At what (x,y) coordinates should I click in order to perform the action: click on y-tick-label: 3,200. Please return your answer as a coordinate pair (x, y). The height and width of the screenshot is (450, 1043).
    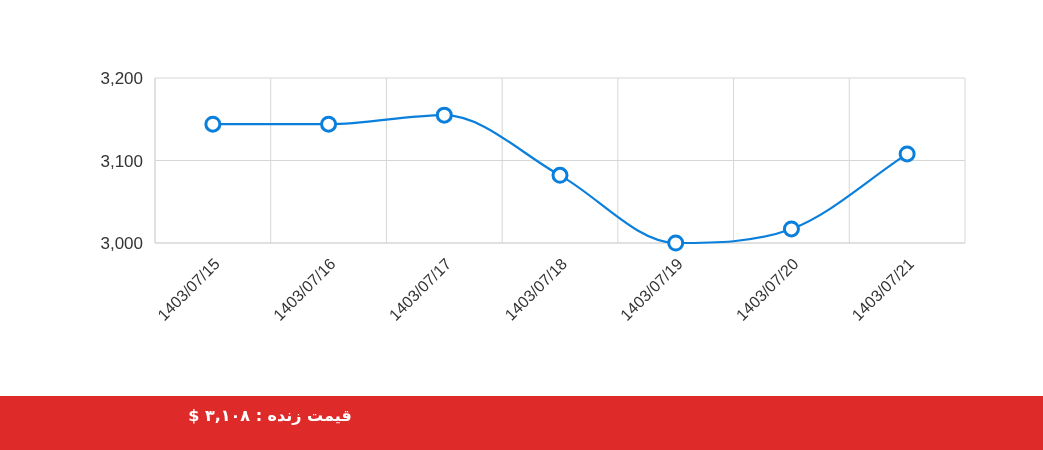
    Looking at the image, I should click on (121, 78).